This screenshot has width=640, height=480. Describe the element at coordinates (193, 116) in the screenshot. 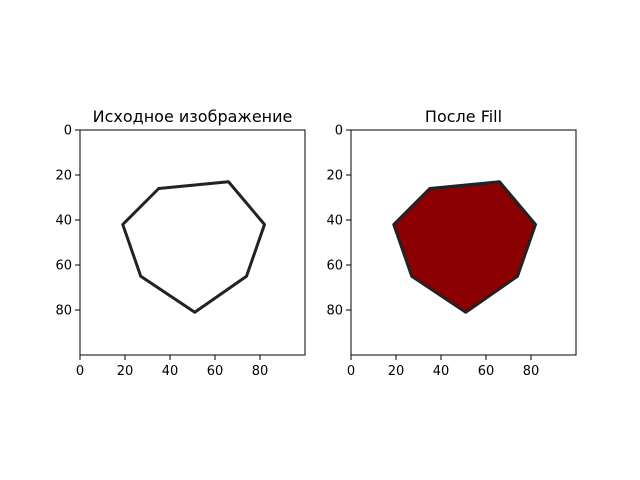

I see `panel-title: Исходное изображение` at that location.